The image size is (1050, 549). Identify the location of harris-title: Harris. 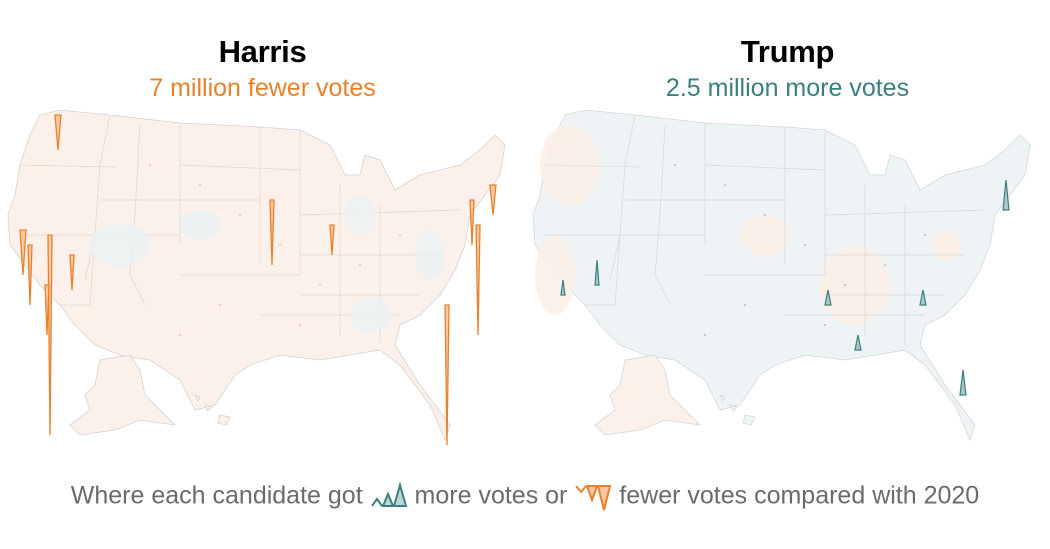
(262, 51).